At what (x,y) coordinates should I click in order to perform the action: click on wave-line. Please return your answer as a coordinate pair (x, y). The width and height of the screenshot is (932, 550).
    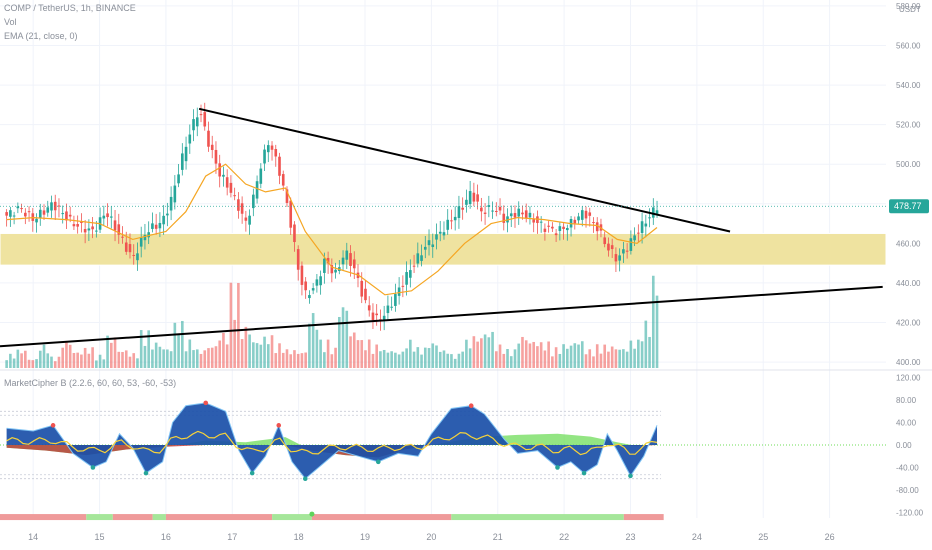
    Looking at the image, I should click on (332, 441).